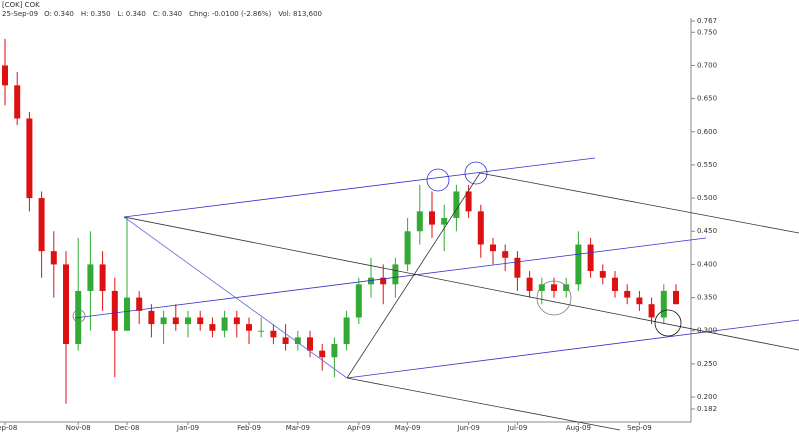 The height and width of the screenshot is (432, 799). What do you see at coordinates (707, 165) in the screenshot?
I see `y-tick-label: 0.550` at bounding box center [707, 165].